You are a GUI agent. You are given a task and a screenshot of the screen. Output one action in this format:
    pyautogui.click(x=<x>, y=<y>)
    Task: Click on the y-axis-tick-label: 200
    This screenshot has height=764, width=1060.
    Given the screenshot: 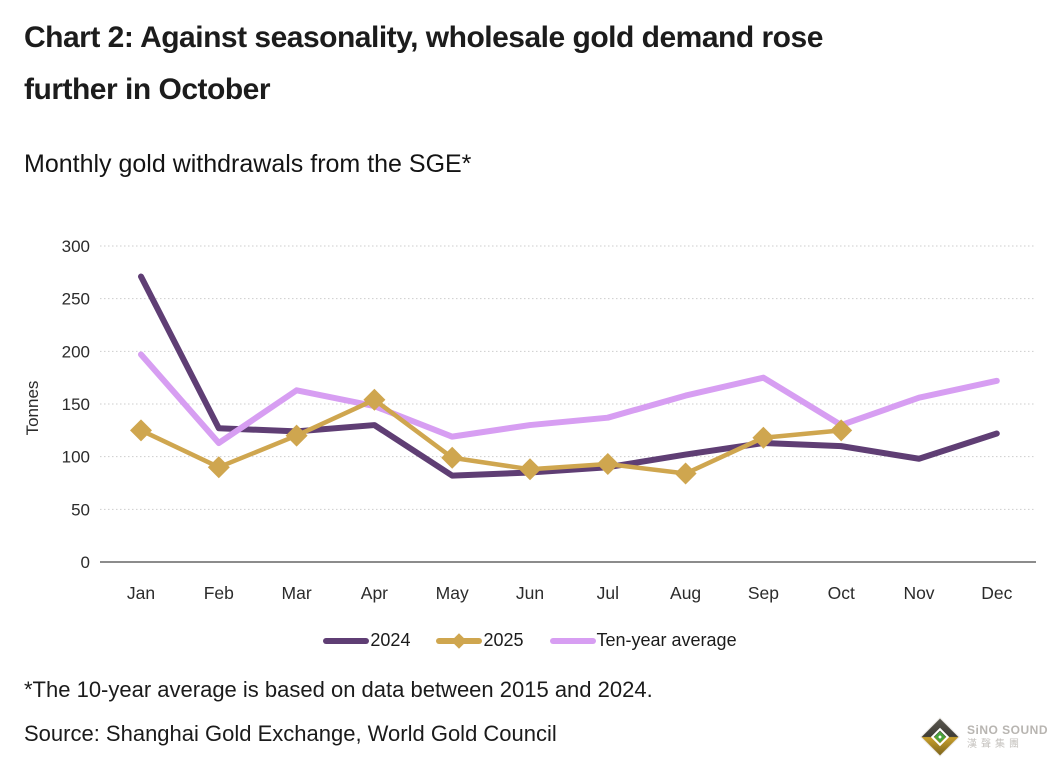 What is the action you would take?
    pyautogui.click(x=76, y=351)
    